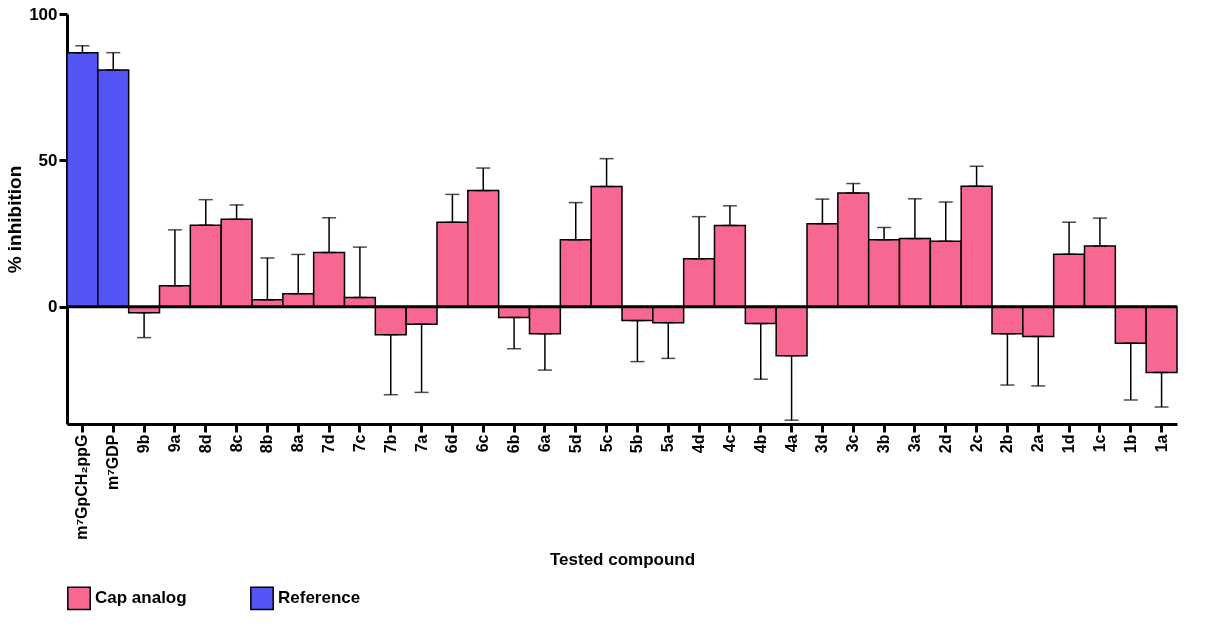 Image resolution: width=1225 pixels, height=627 pixels. I want to click on y-tick-label: 50, so click(48, 160).